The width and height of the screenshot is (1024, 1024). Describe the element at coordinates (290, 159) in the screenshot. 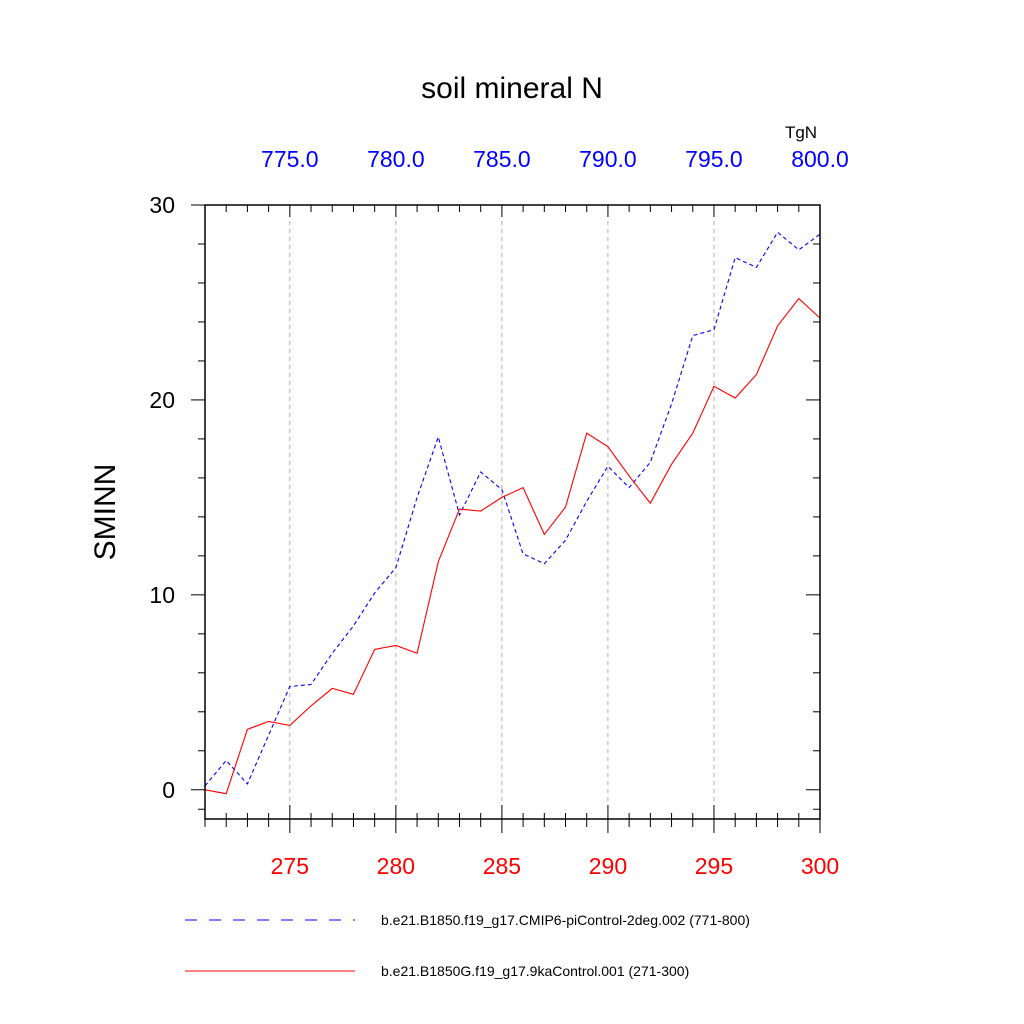

I see `x-top-tick-label: 775.0` at that location.